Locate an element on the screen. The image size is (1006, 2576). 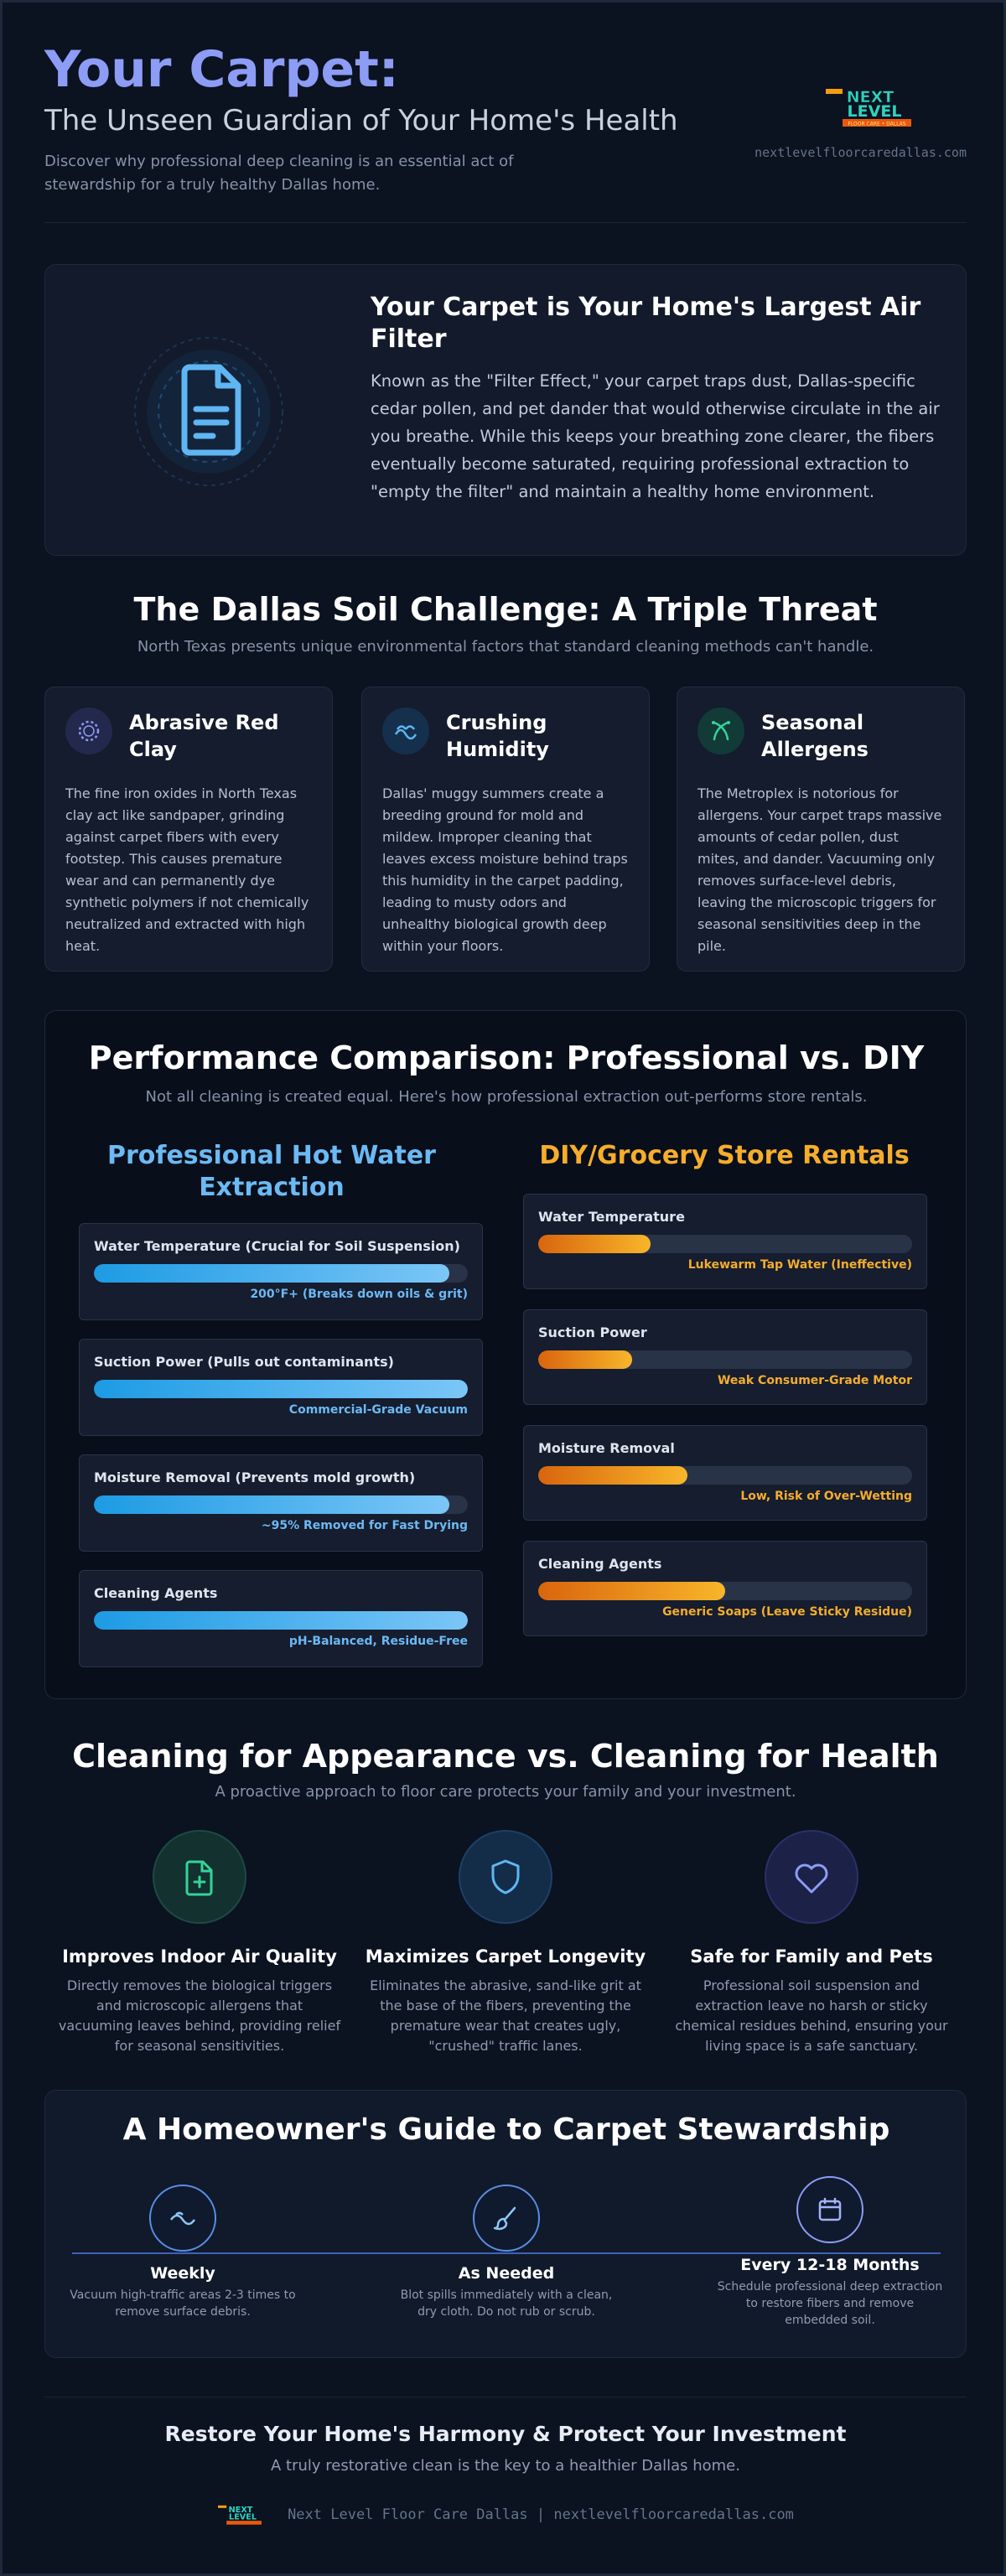
metric-label: Suction Power (Pulls out contaminants) is located at coordinates (244, 1362).